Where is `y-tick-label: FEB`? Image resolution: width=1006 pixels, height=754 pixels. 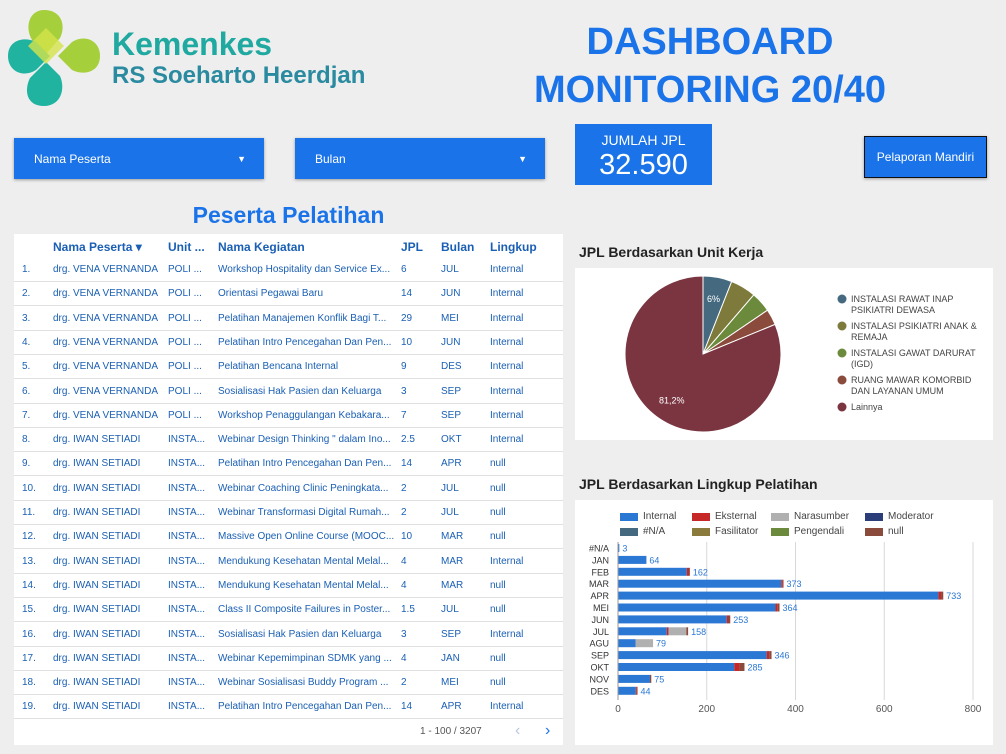 y-tick-label: FEB is located at coordinates (600, 572).